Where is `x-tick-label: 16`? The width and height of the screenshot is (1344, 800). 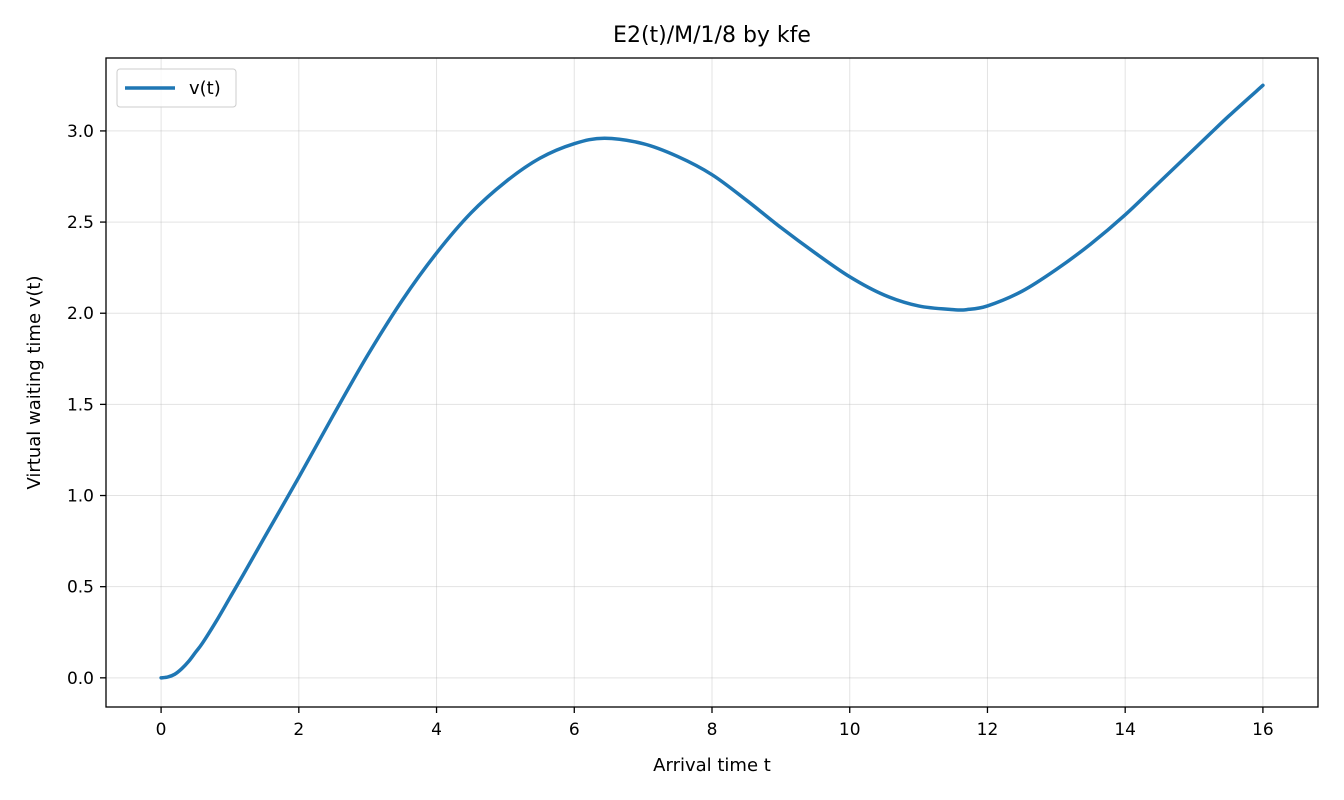 x-tick-label: 16 is located at coordinates (1263, 730).